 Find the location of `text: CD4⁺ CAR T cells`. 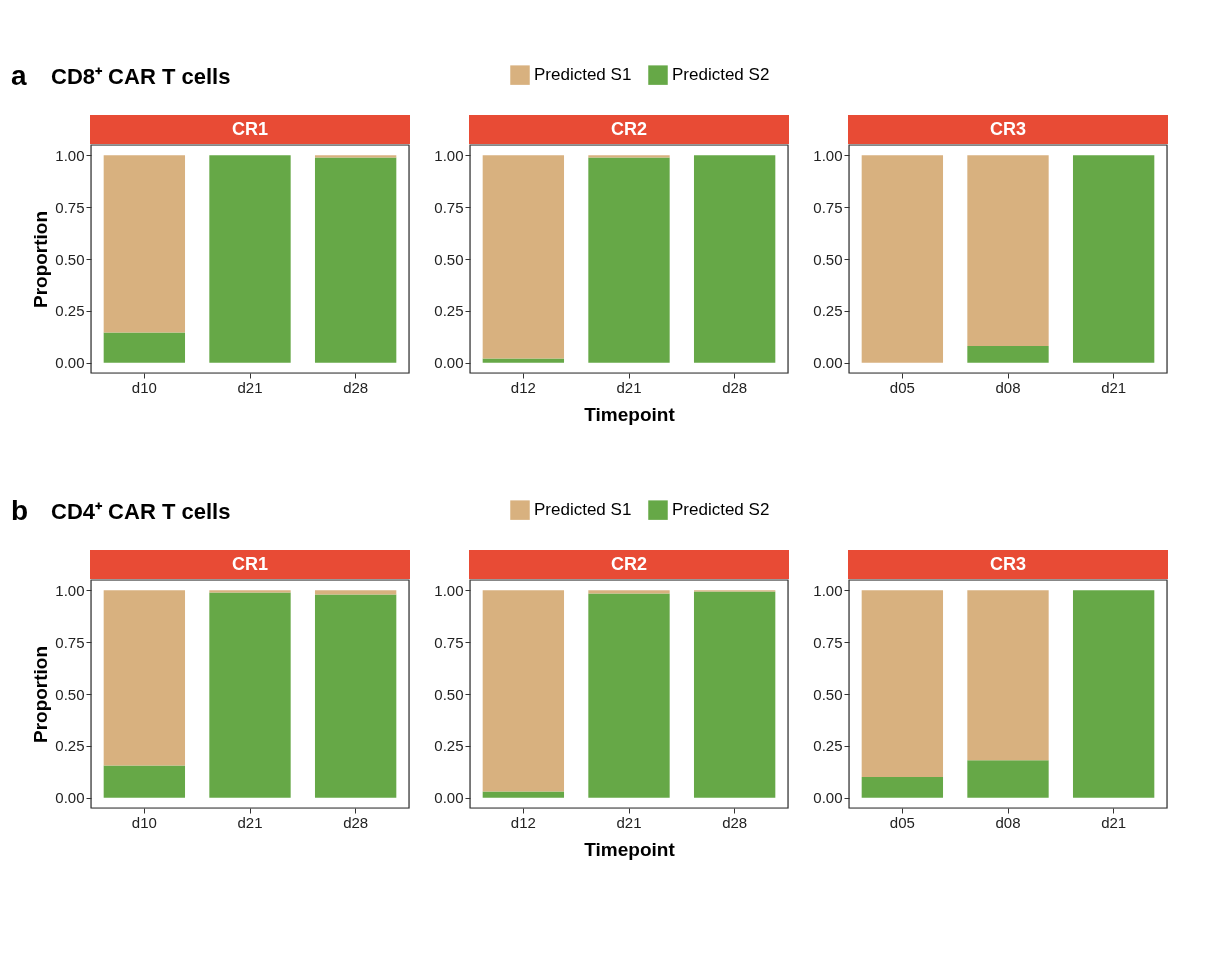

text: CD4⁺ CAR T cells is located at coordinates (141, 511).